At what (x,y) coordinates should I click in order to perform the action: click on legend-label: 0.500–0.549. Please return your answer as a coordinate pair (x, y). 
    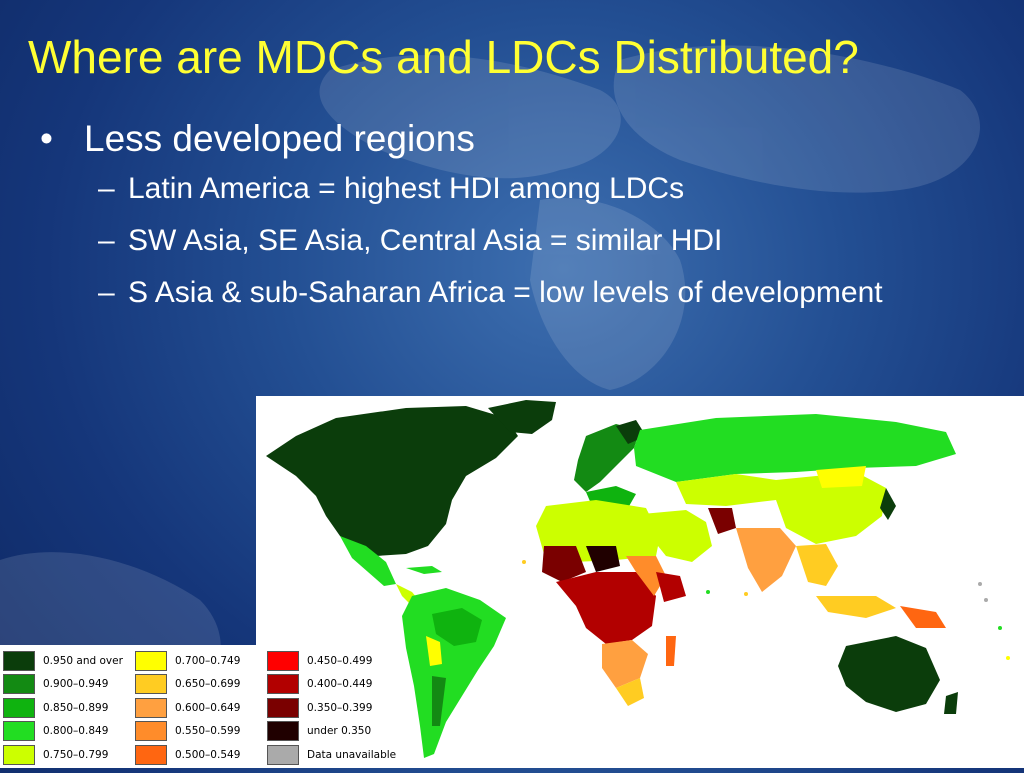
    Looking at the image, I should click on (208, 754).